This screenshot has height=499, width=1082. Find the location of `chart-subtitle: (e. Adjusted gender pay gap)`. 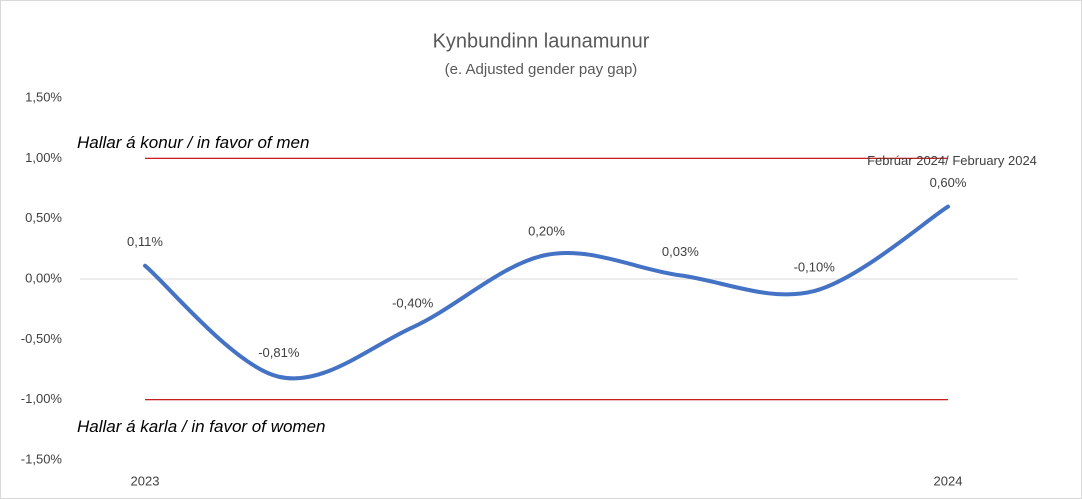

chart-subtitle: (e. Adjusted gender pay gap) is located at coordinates (541, 69).